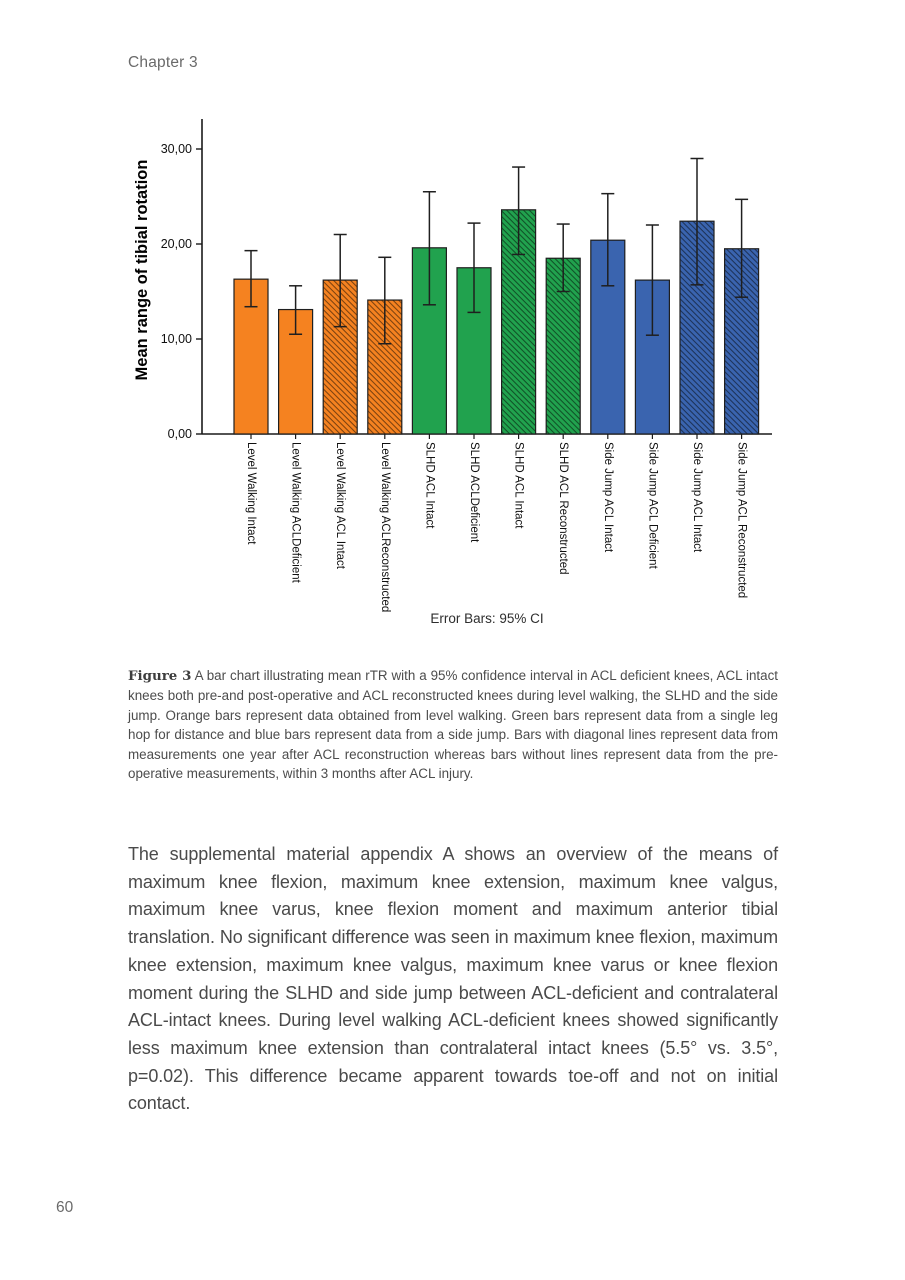 The width and height of the screenshot is (905, 1280). What do you see at coordinates (181, 291) in the screenshot?
I see `y-axis-ticks: 0,00 10,00 20,00 30,00` at bounding box center [181, 291].